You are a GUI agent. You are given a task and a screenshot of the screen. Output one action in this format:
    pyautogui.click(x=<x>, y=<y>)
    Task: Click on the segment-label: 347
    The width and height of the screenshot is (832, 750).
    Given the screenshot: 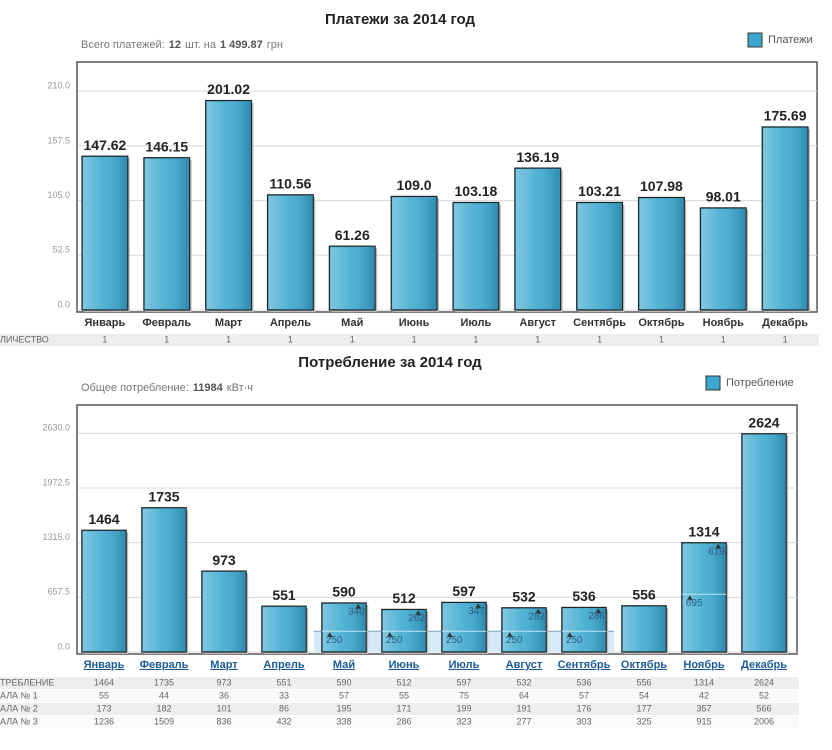 What is the action you would take?
    pyautogui.click(x=476, y=611)
    